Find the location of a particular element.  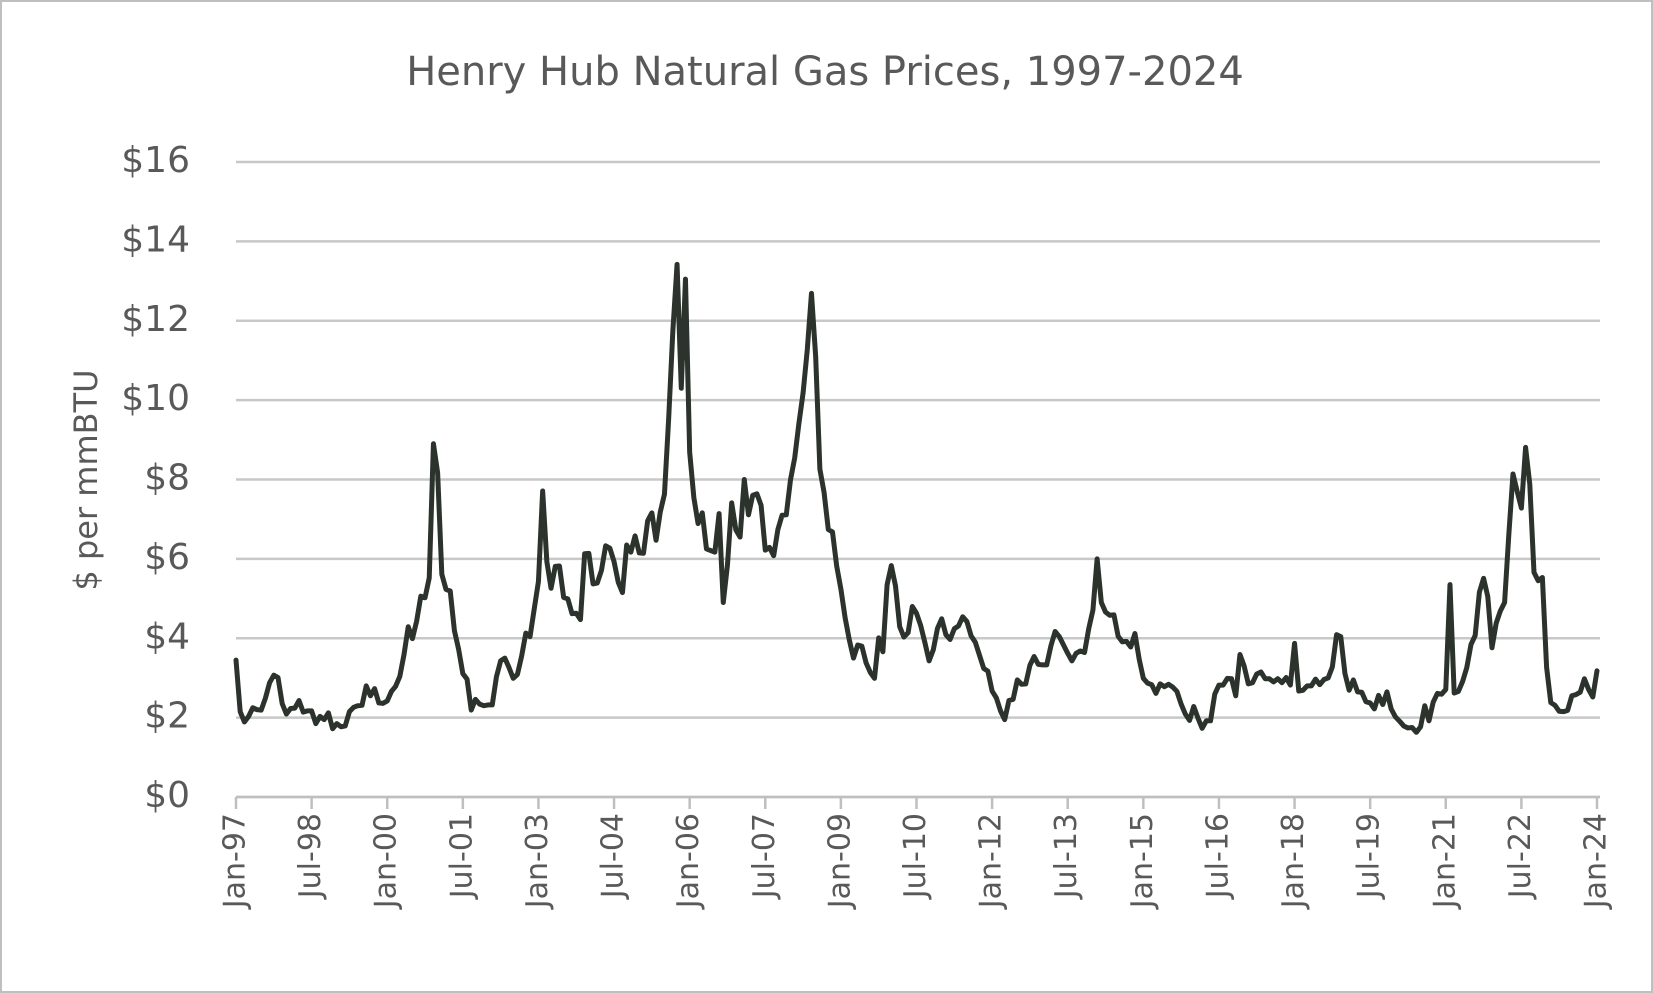

x-tick-label: Jan-09 is located at coordinates (839, 861).